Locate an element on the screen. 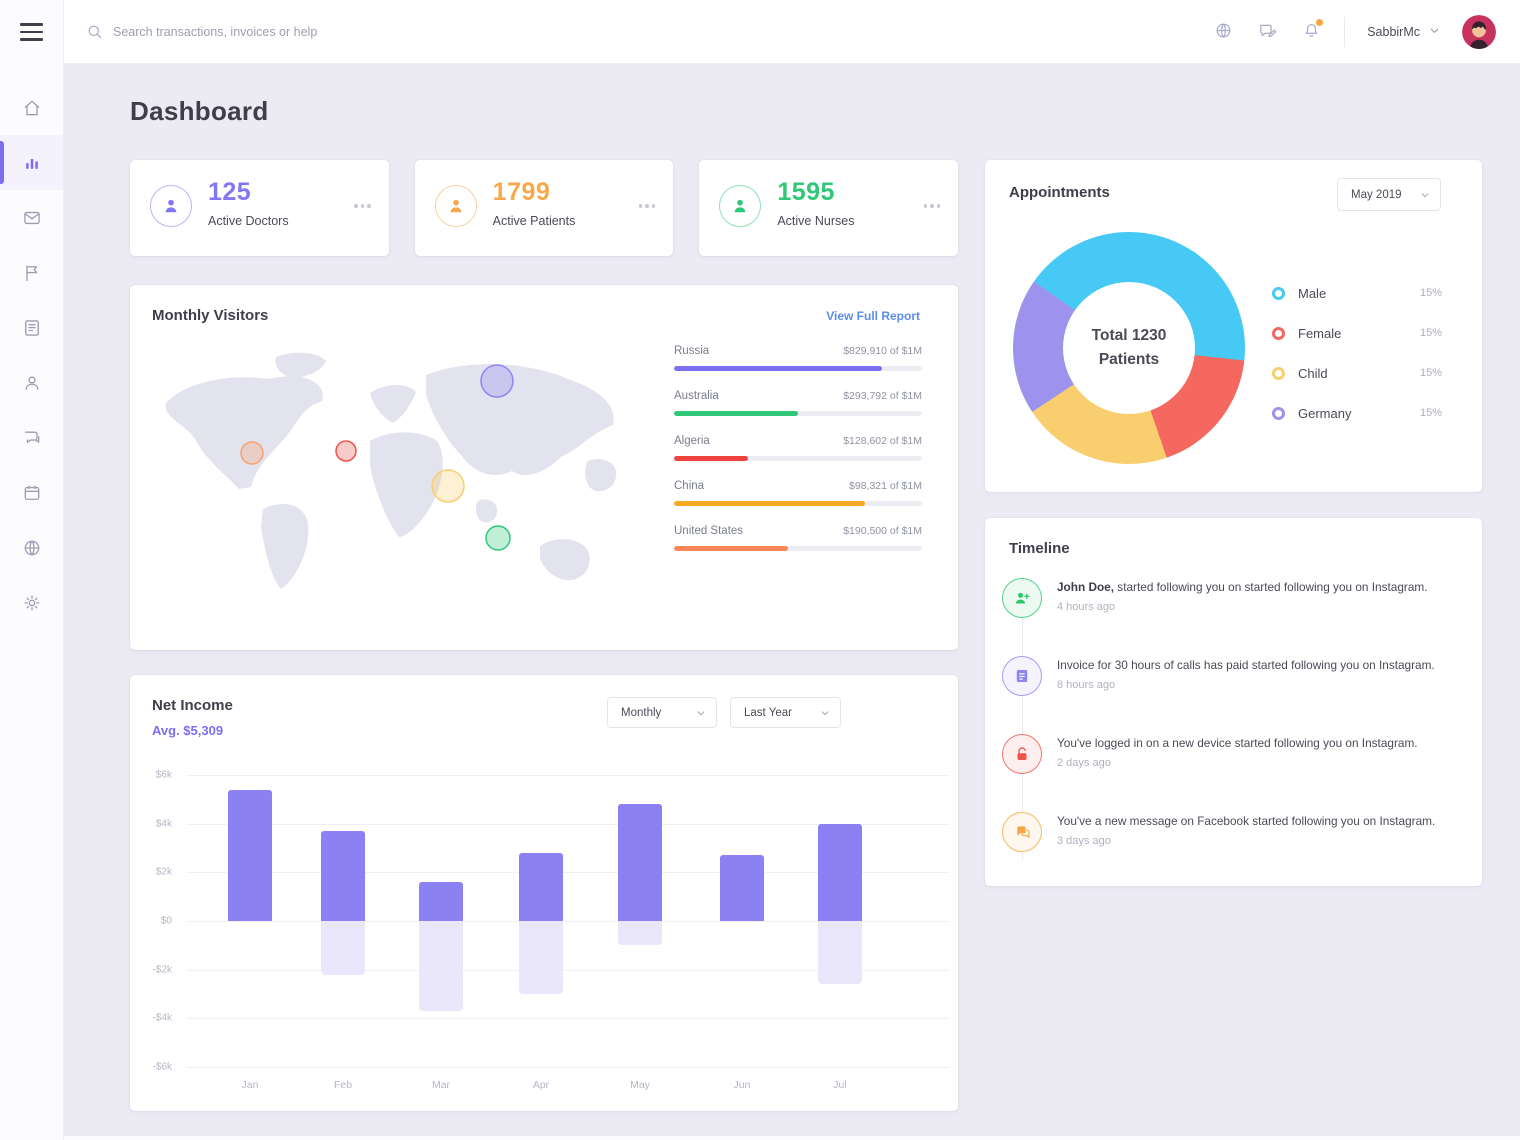  map-marker-china is located at coordinates (448, 486).